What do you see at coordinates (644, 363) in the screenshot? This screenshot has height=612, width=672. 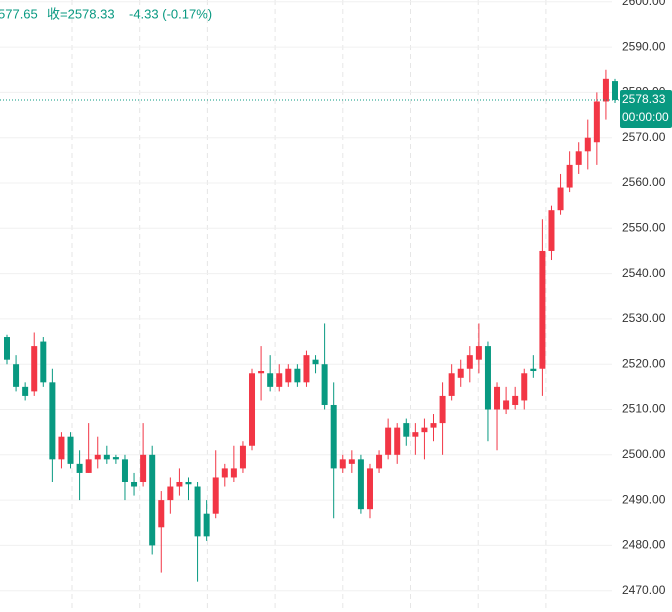 I see `y-tick-label: 2520.00` at bounding box center [644, 363].